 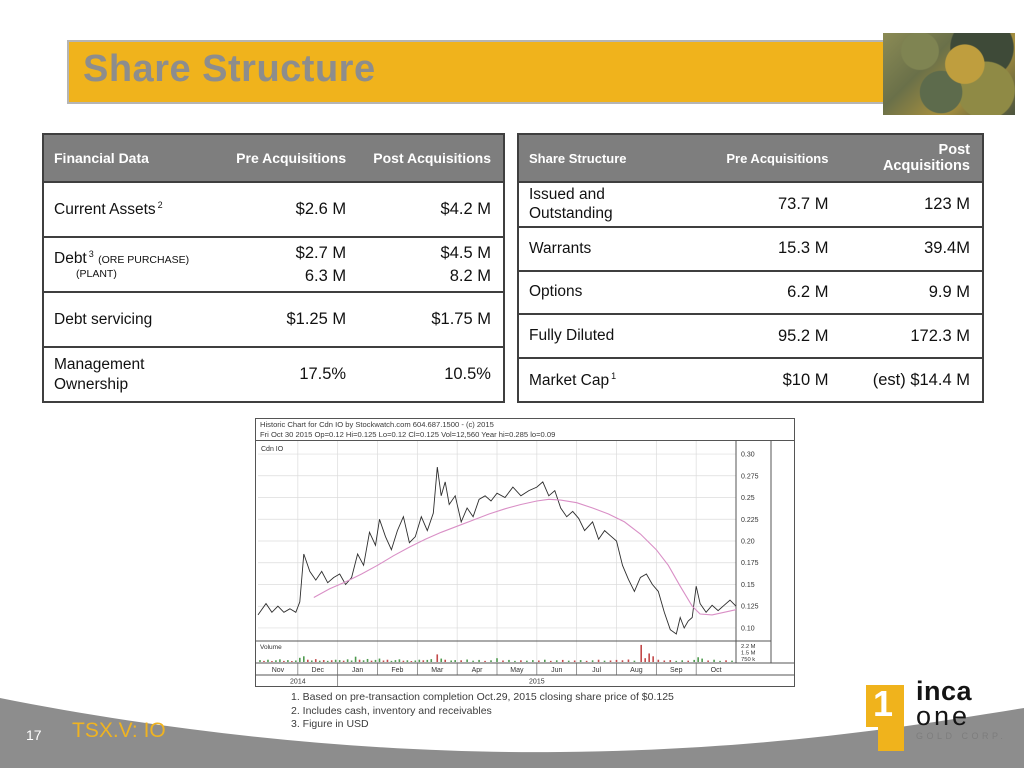 What do you see at coordinates (569, 380) in the screenshot?
I see `row-label: Market Cap` at bounding box center [569, 380].